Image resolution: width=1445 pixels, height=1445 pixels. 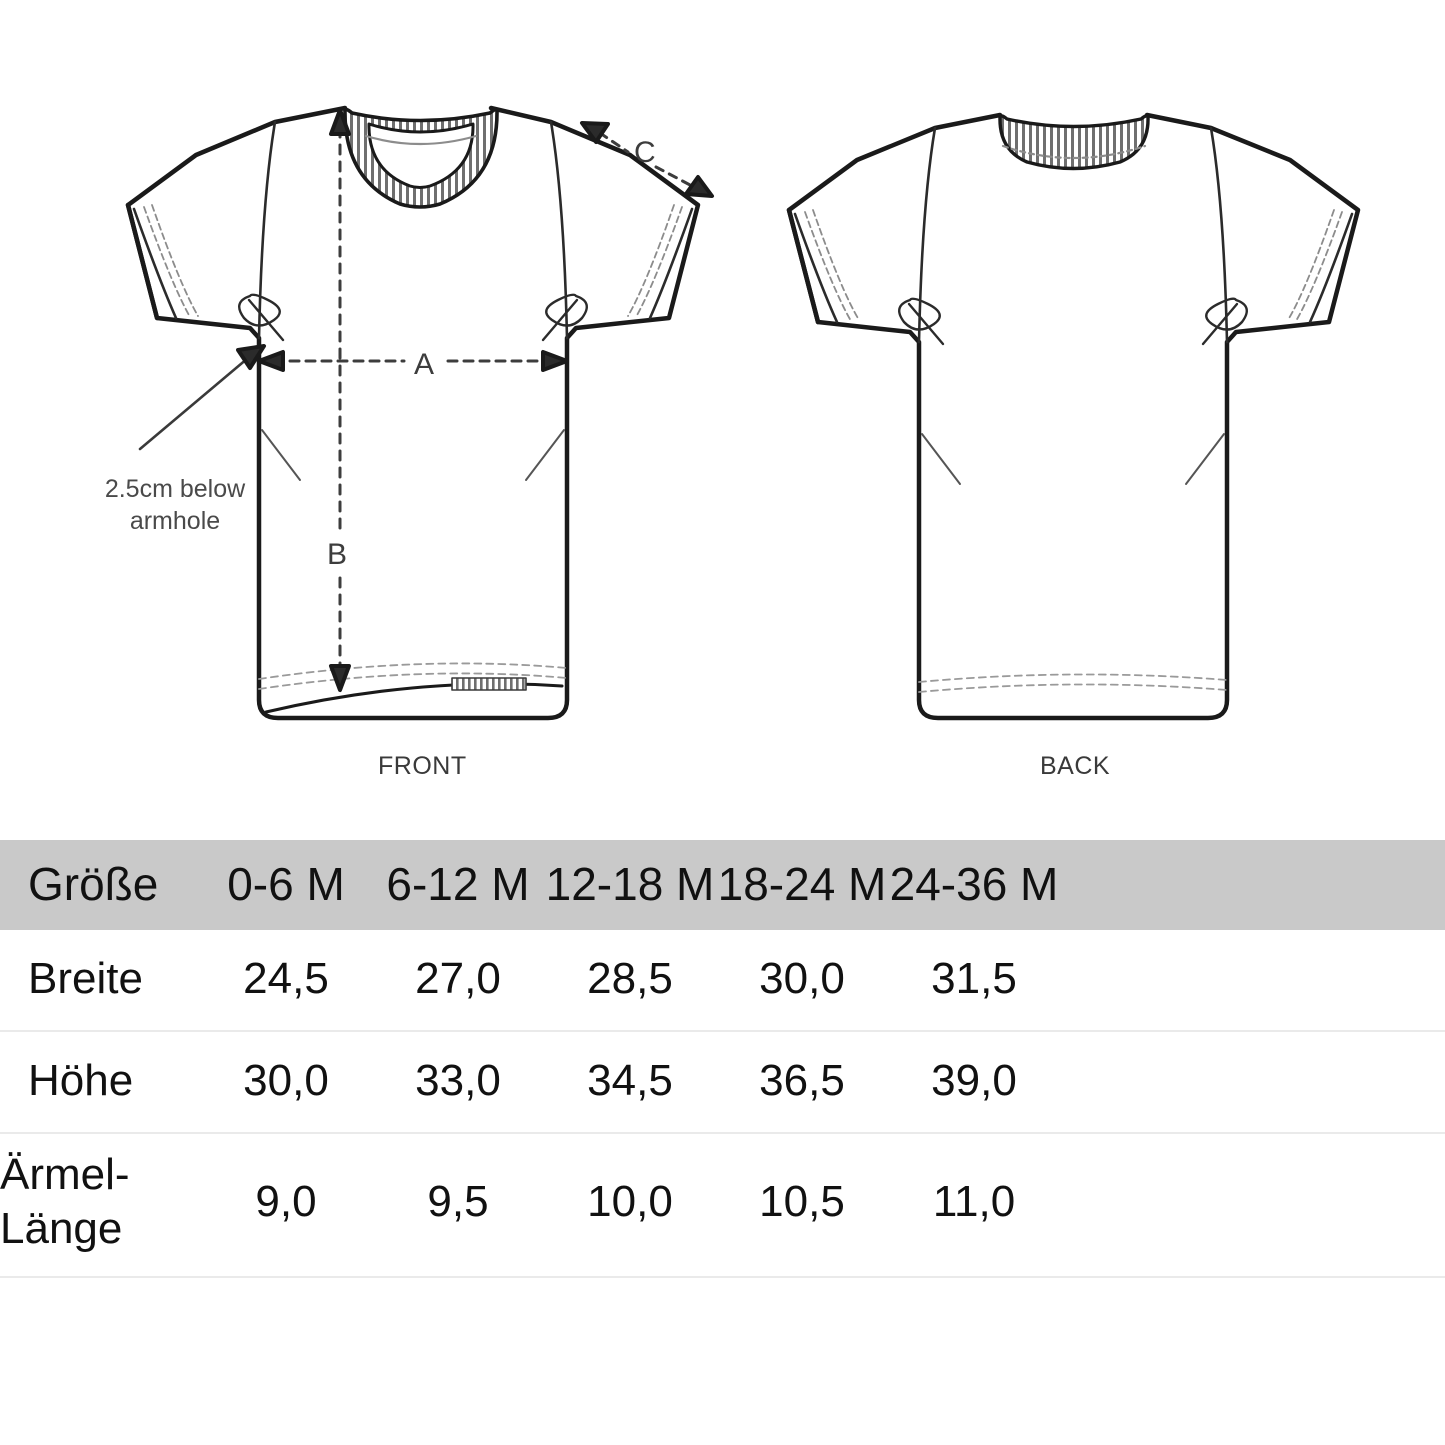 I want to click on row-label-hoehe: Höhe, so click(x=100, y=1082).